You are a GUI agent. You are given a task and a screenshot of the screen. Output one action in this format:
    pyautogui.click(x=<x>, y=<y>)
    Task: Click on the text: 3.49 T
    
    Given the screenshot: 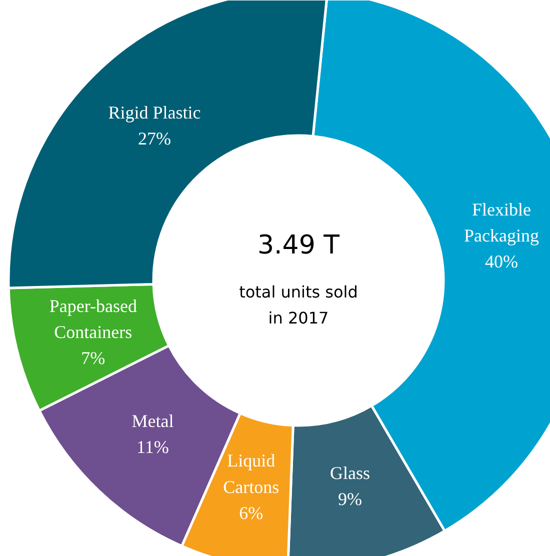 What is the action you would take?
    pyautogui.click(x=298, y=245)
    